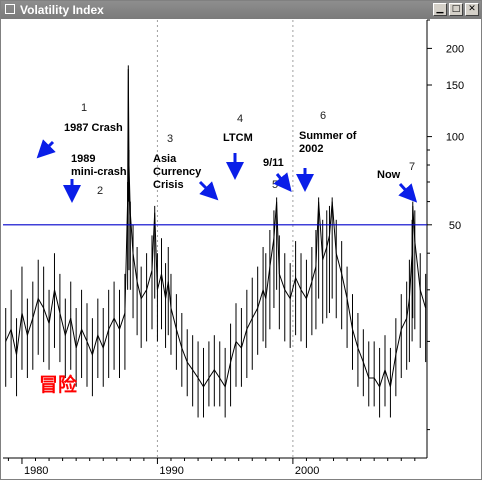 Image resolution: width=482 pixels, height=480 pixels. I want to click on annotation-label: mini-crash, so click(99, 172).